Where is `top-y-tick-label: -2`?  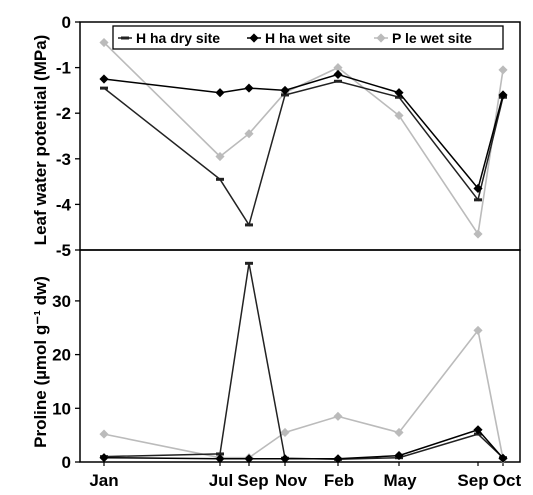
top-y-tick-label: -2 is located at coordinates (63, 113).